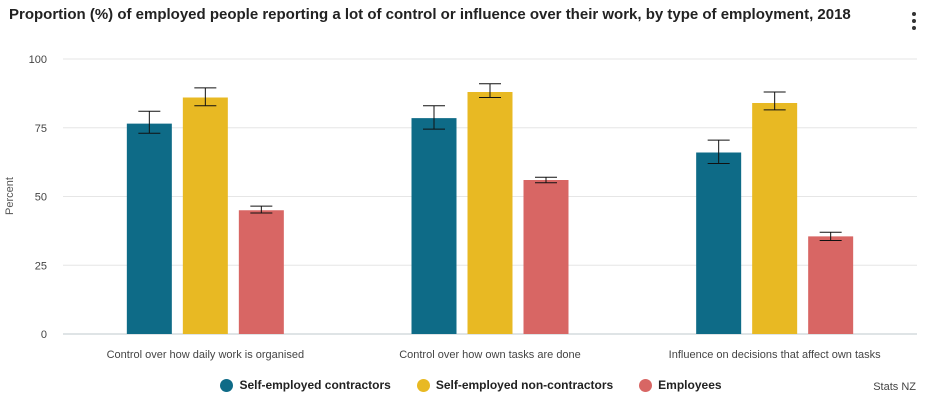 The image size is (942, 409). What do you see at coordinates (41, 129) in the screenshot?
I see `y-tick-label: 75` at bounding box center [41, 129].